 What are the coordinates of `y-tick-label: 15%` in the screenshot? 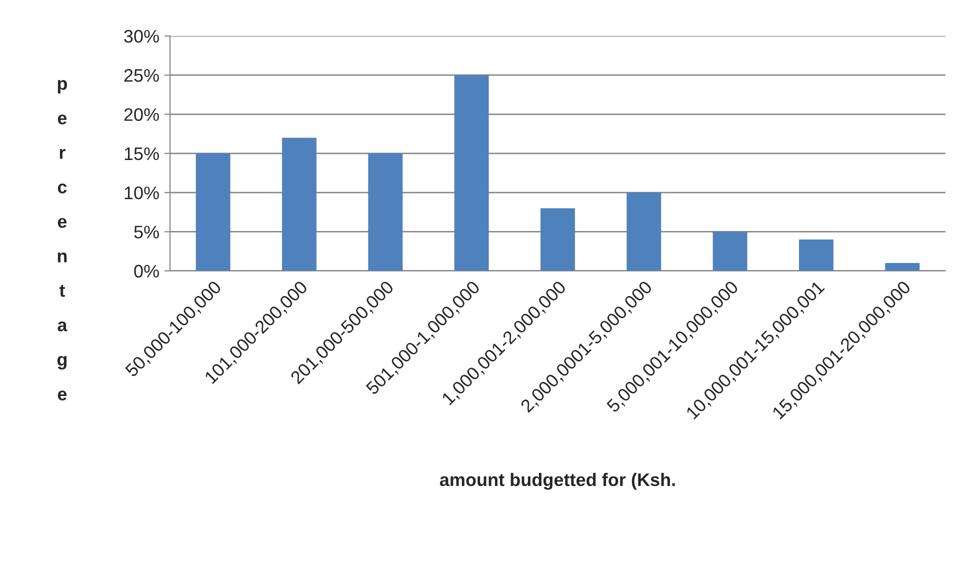 It's located at (141, 153).